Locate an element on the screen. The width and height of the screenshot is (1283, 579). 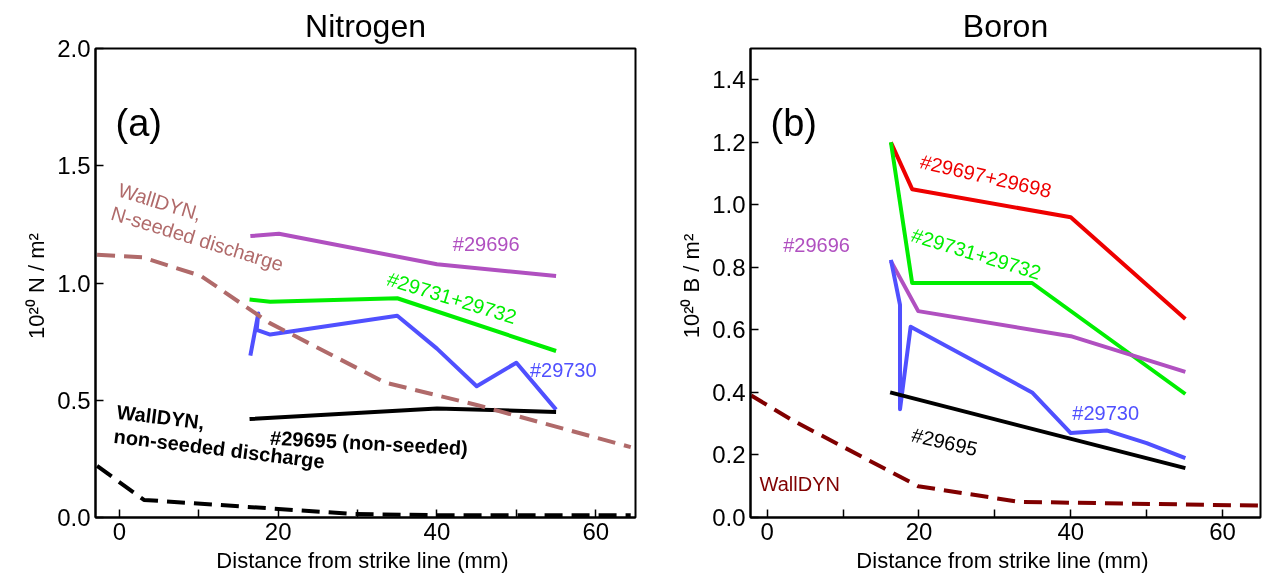
annotation: (a) is located at coordinates (138, 122).